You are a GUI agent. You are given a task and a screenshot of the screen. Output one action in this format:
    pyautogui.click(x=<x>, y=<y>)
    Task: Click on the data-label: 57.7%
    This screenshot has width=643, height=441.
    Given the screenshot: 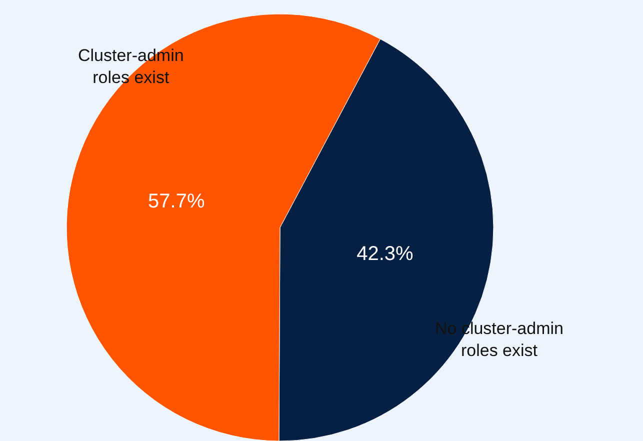 What is the action you would take?
    pyautogui.click(x=176, y=201)
    